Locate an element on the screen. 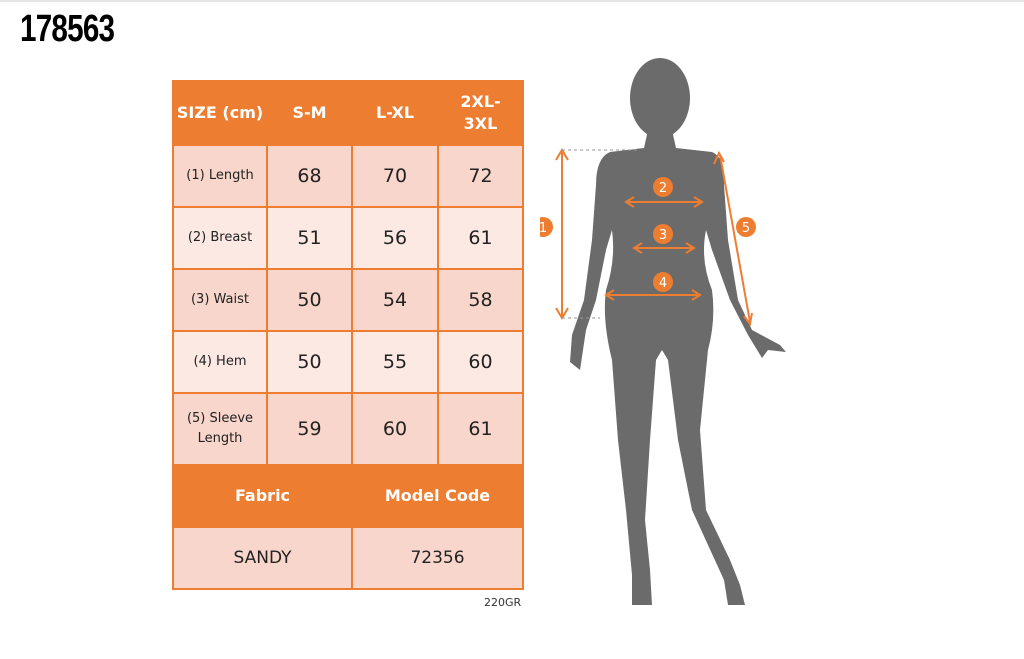 The width and height of the screenshot is (1024, 659). marker-5: 5 is located at coordinates (746, 228).